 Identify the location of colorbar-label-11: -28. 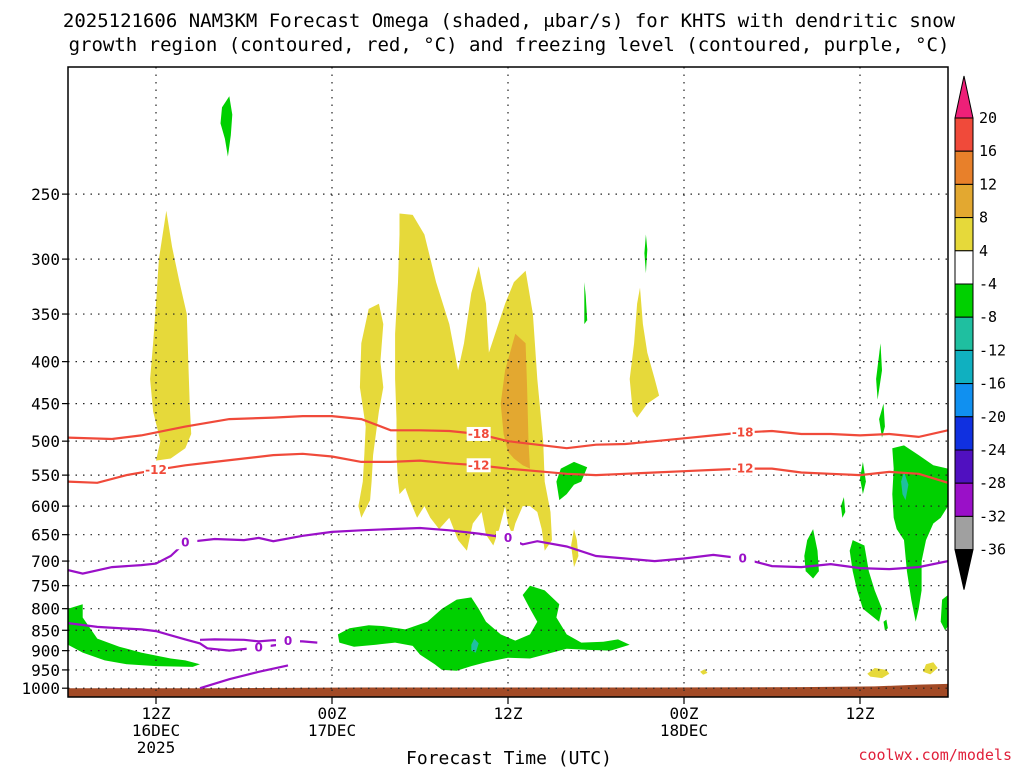
(992, 483).